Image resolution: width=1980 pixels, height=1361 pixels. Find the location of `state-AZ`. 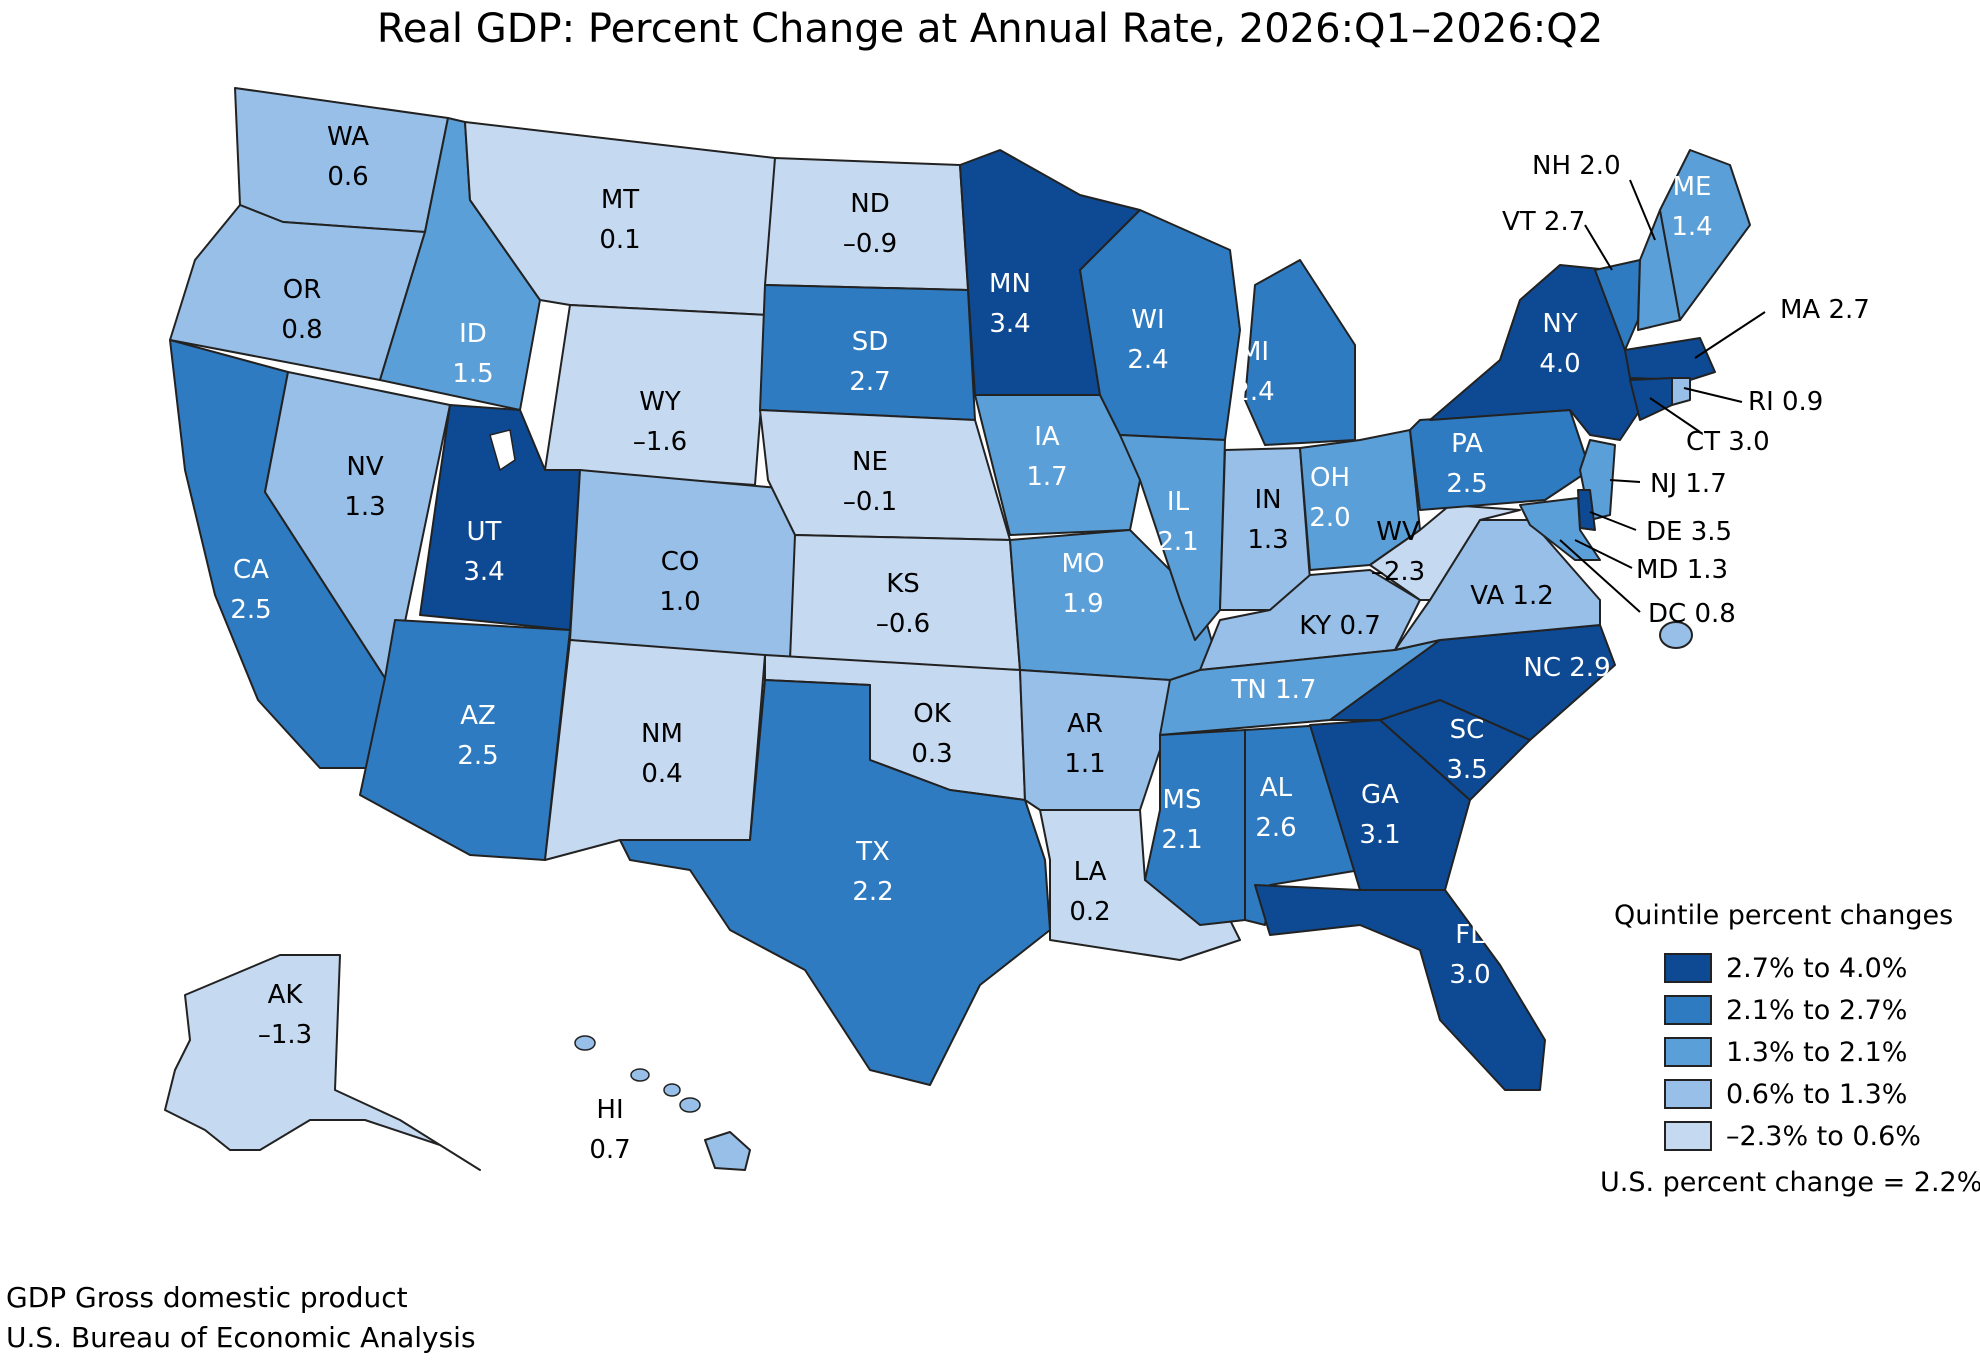

state-AZ is located at coordinates (465, 740).